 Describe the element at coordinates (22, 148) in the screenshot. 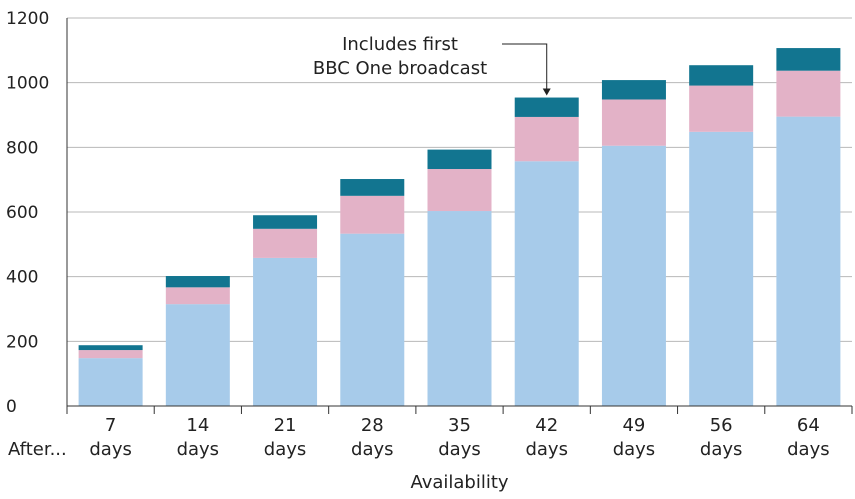

I see `y-tick-label: 800` at that location.